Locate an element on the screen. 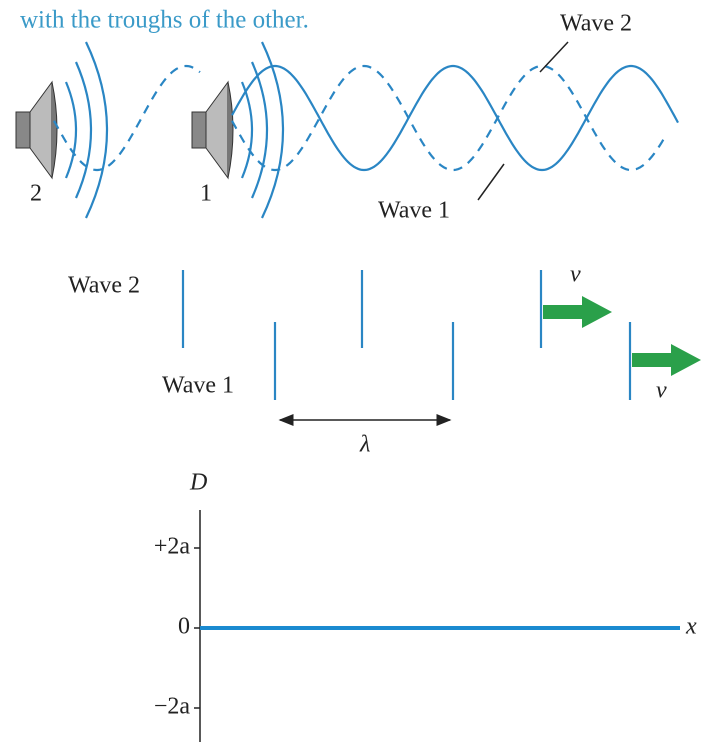 This screenshot has width=704, height=742. wave-2-curve is located at coordinates (360, 118).